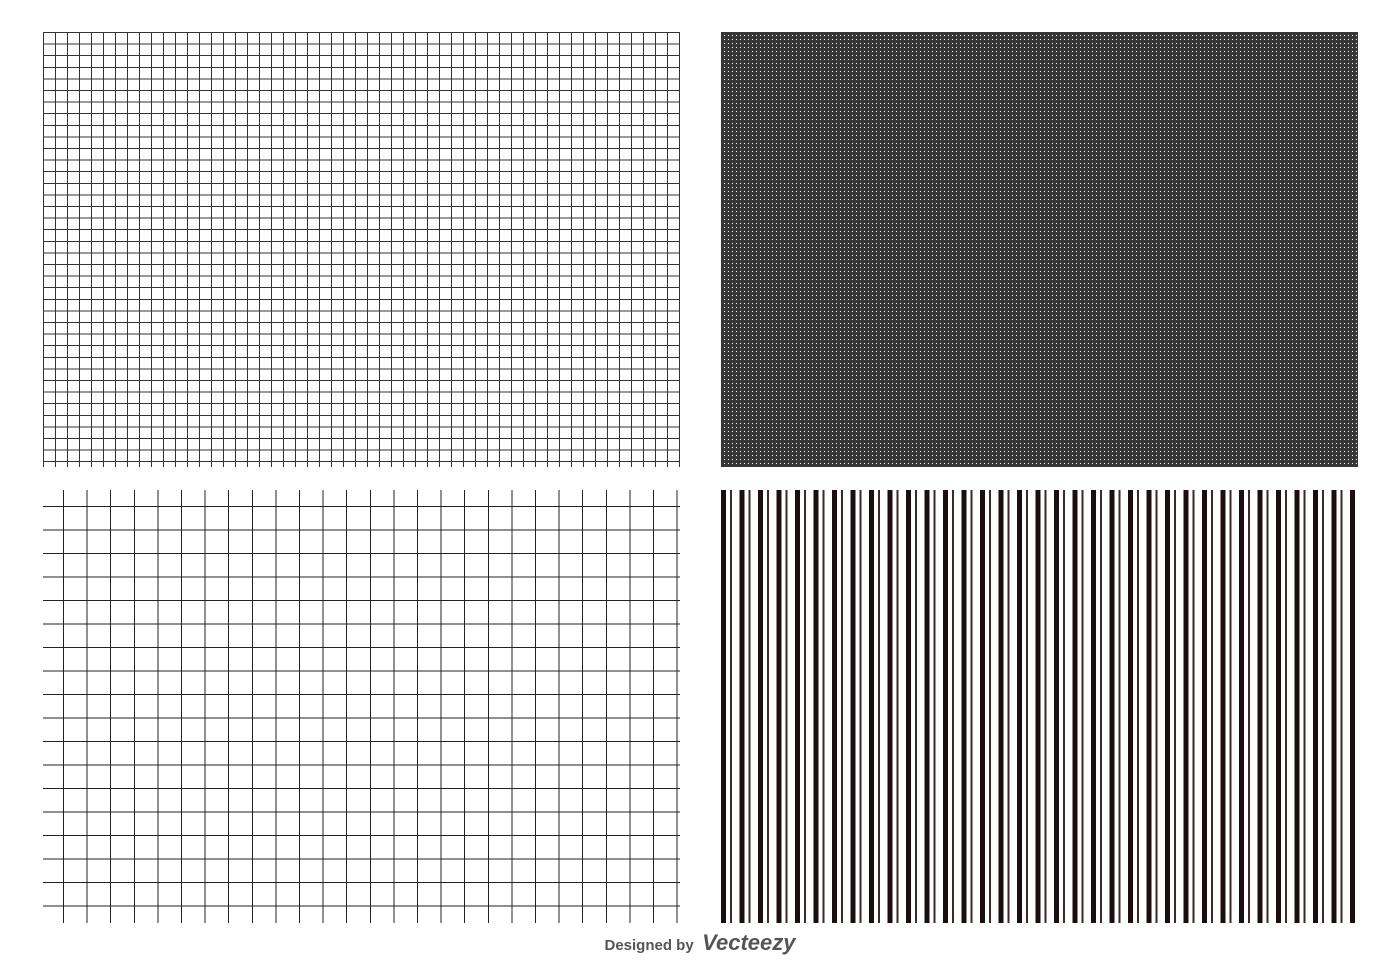  I want to click on credit: Designed by Vecteezy, so click(700, 943).